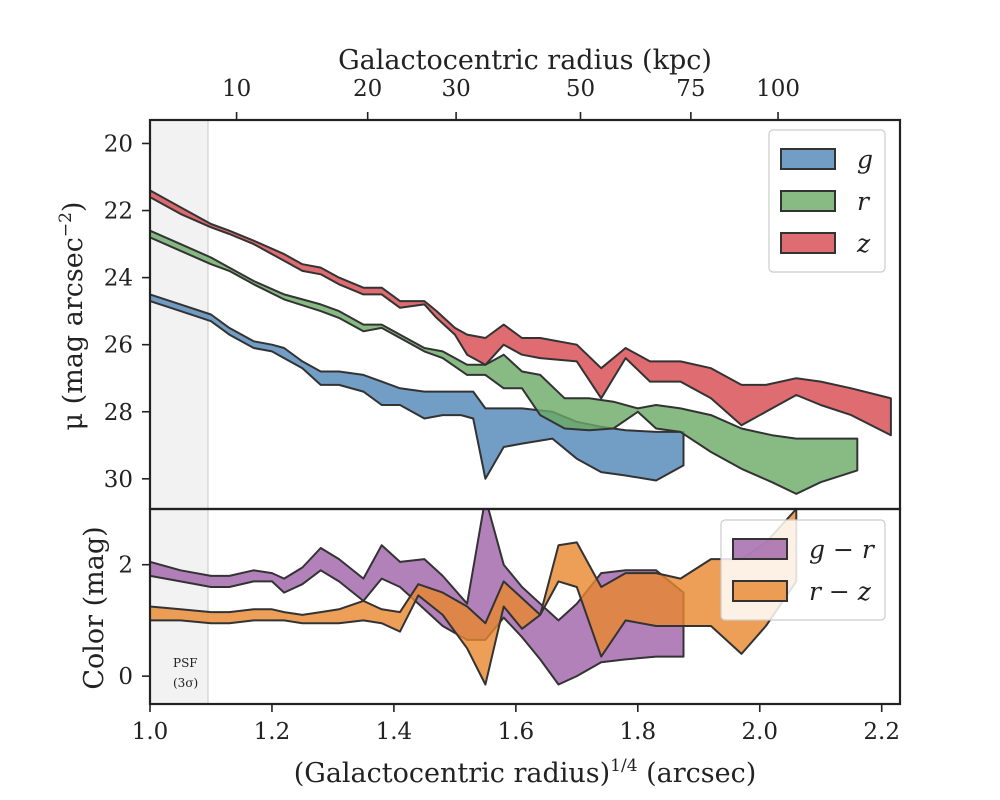  Describe the element at coordinates (580, 89) in the screenshot. I see `top-x-tick-label: 50` at that location.